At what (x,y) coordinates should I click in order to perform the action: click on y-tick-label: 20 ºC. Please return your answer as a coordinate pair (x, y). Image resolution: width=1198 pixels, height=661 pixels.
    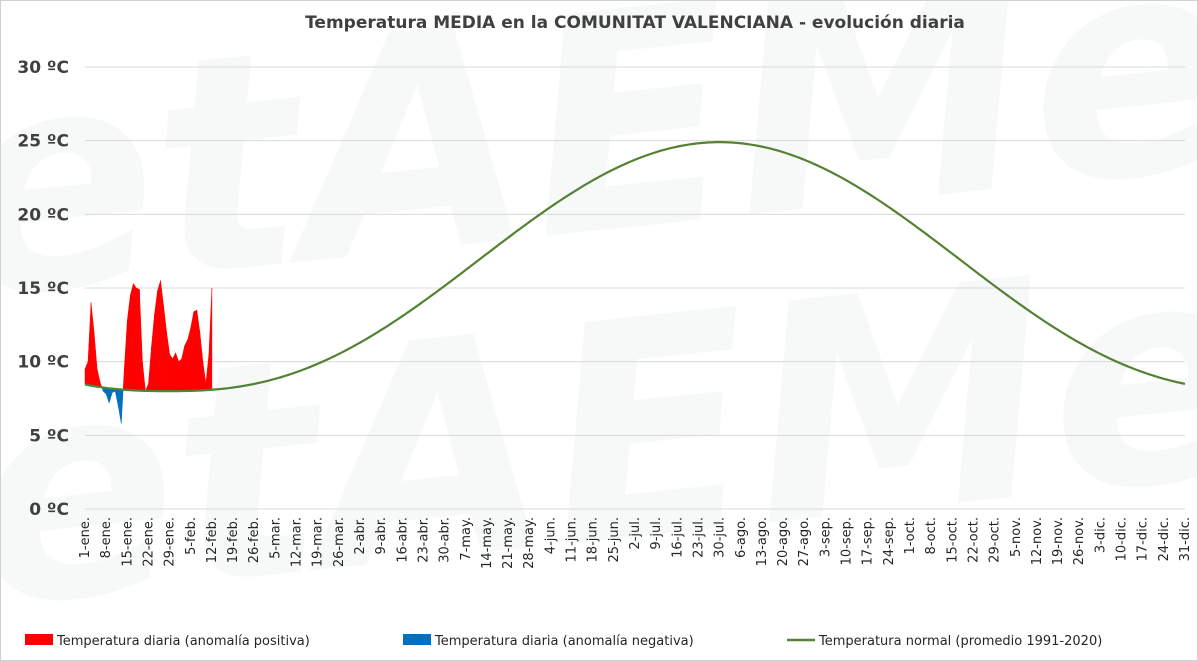
    Looking at the image, I should click on (43, 215).